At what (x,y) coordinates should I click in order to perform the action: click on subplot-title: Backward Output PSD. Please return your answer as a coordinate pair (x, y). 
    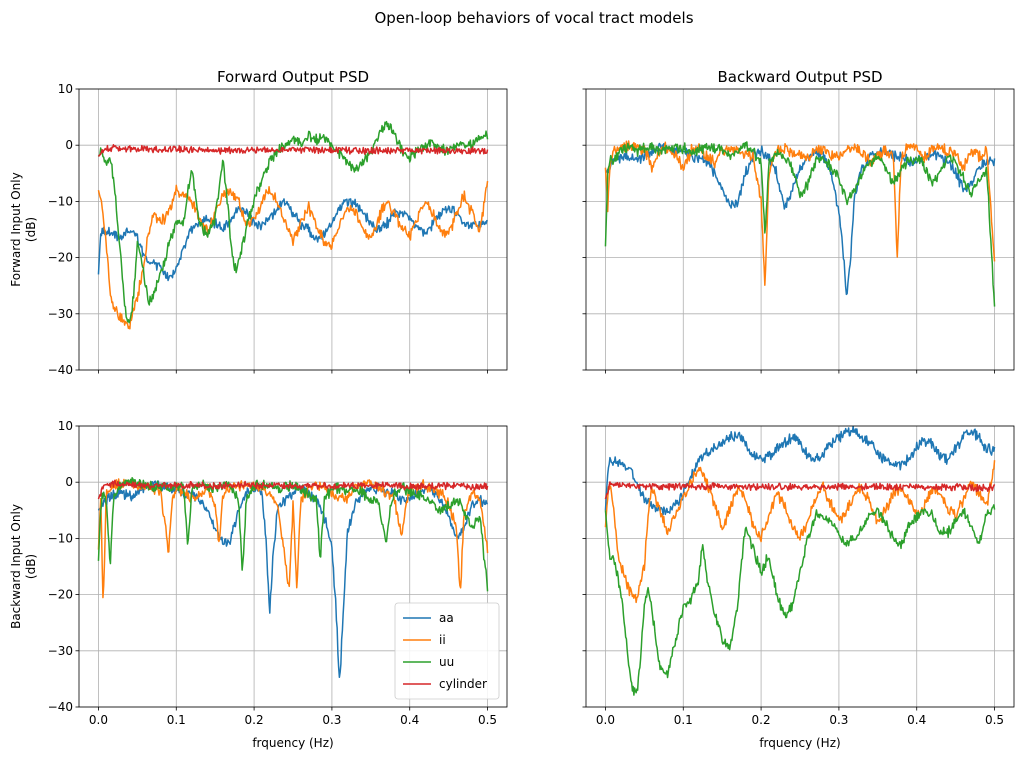
    Looking at the image, I should click on (799, 77).